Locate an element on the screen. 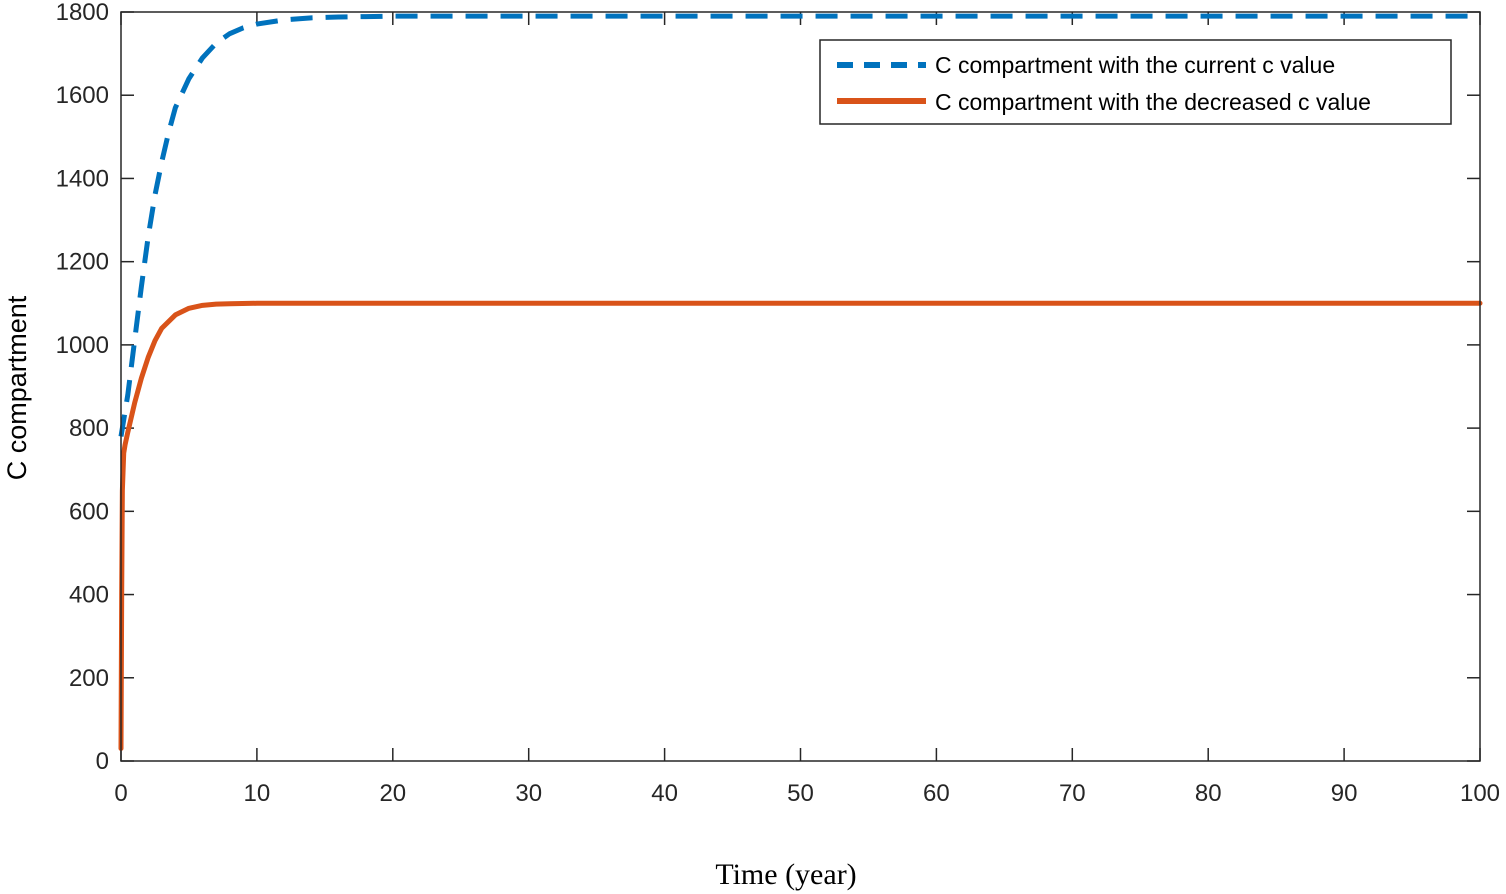 Image resolution: width=1506 pixels, height=894 pixels. y-tick-label: 0 is located at coordinates (102, 761).